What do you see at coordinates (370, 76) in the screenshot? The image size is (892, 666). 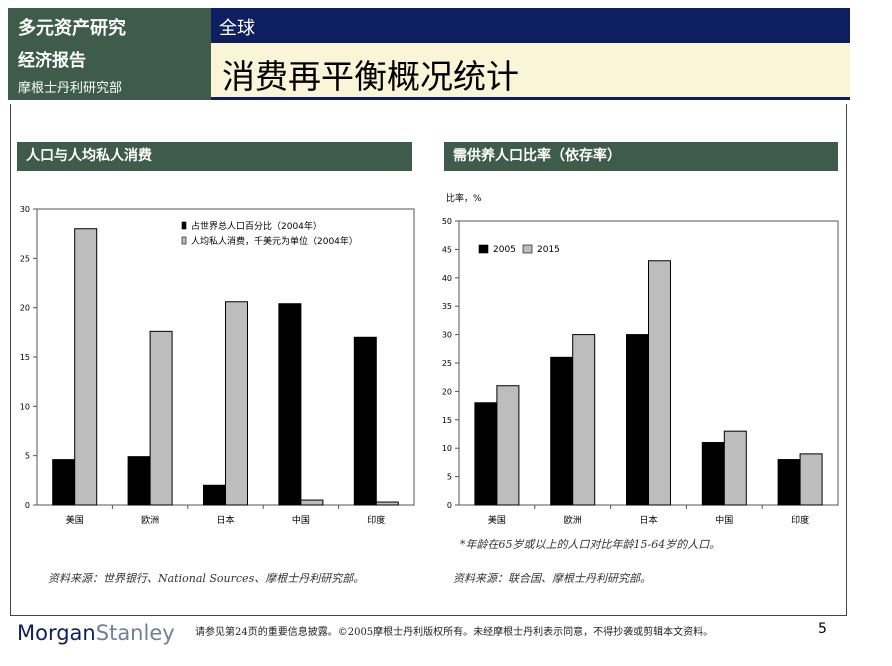 I see `page-title: 消费再平衡概况统计` at bounding box center [370, 76].